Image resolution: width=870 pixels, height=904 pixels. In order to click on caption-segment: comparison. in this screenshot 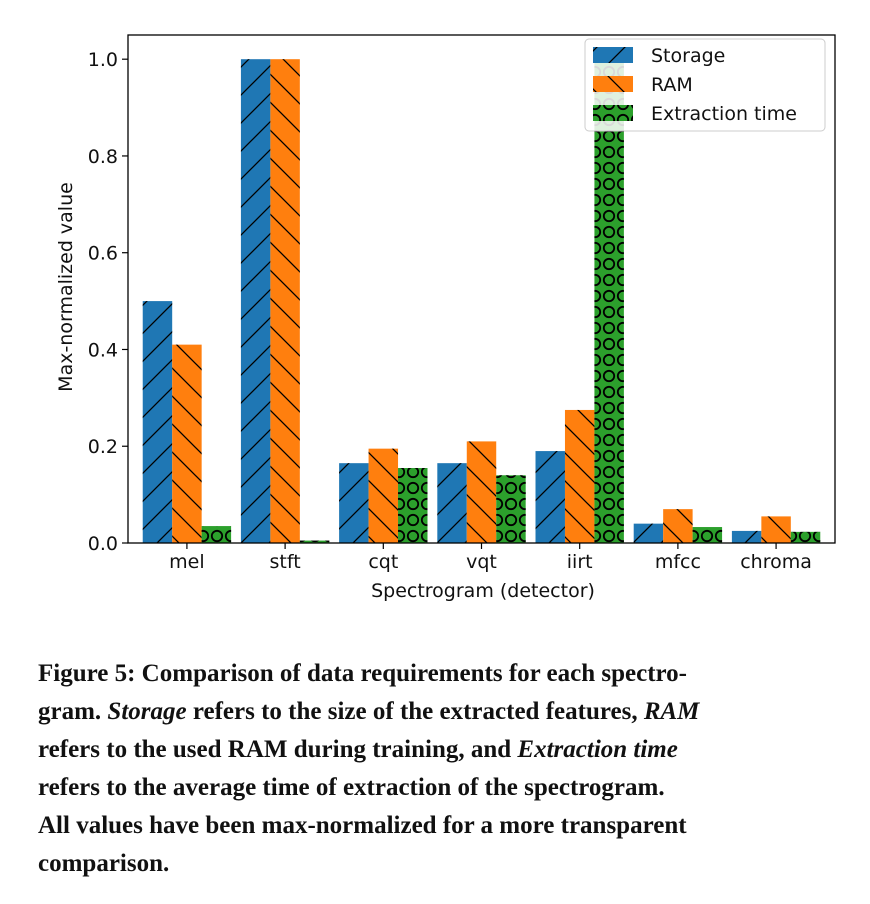, I will do `click(104, 863)`.